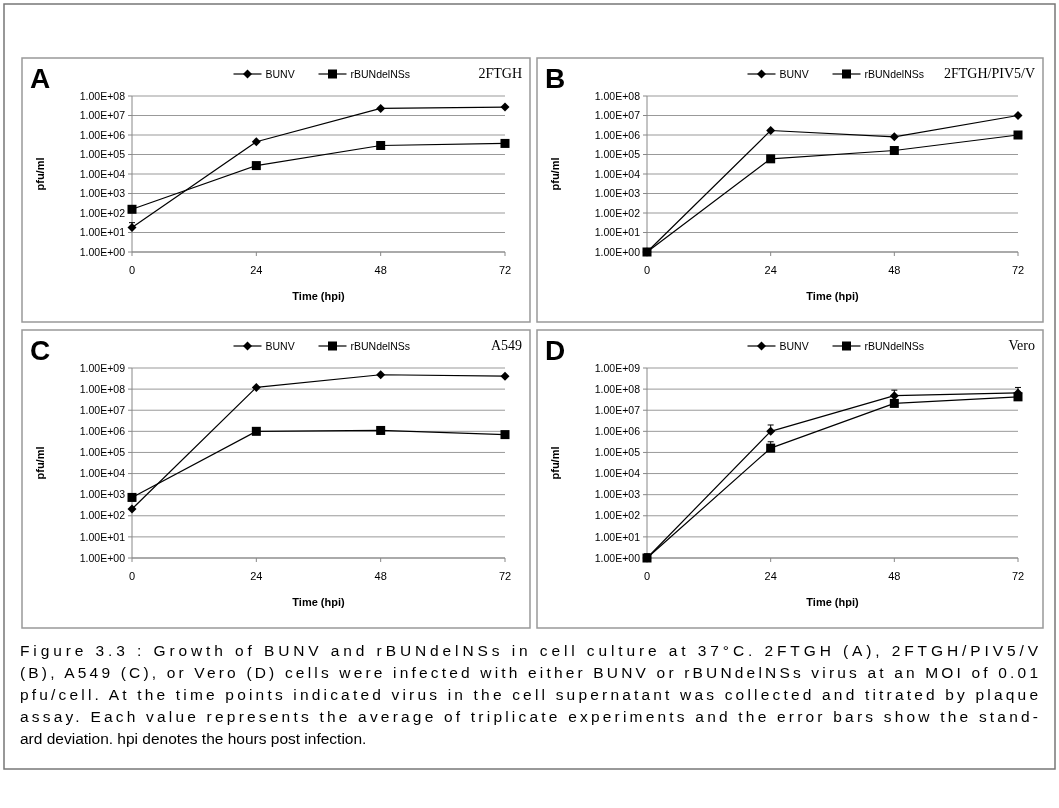  Describe the element at coordinates (555, 78) in the screenshot. I see `text: B` at that location.